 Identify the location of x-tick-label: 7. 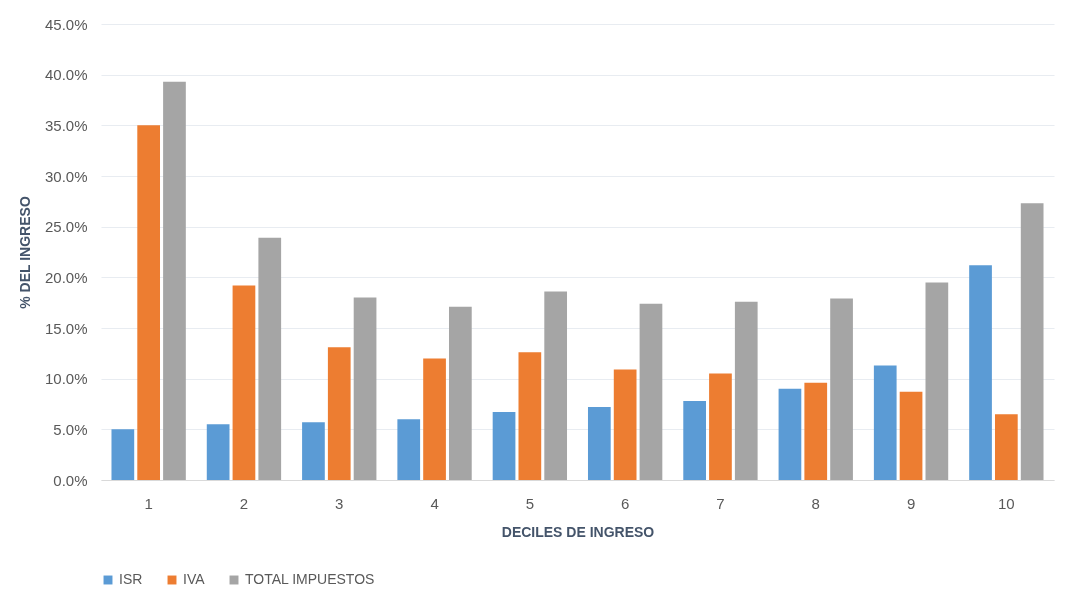
(720, 503).